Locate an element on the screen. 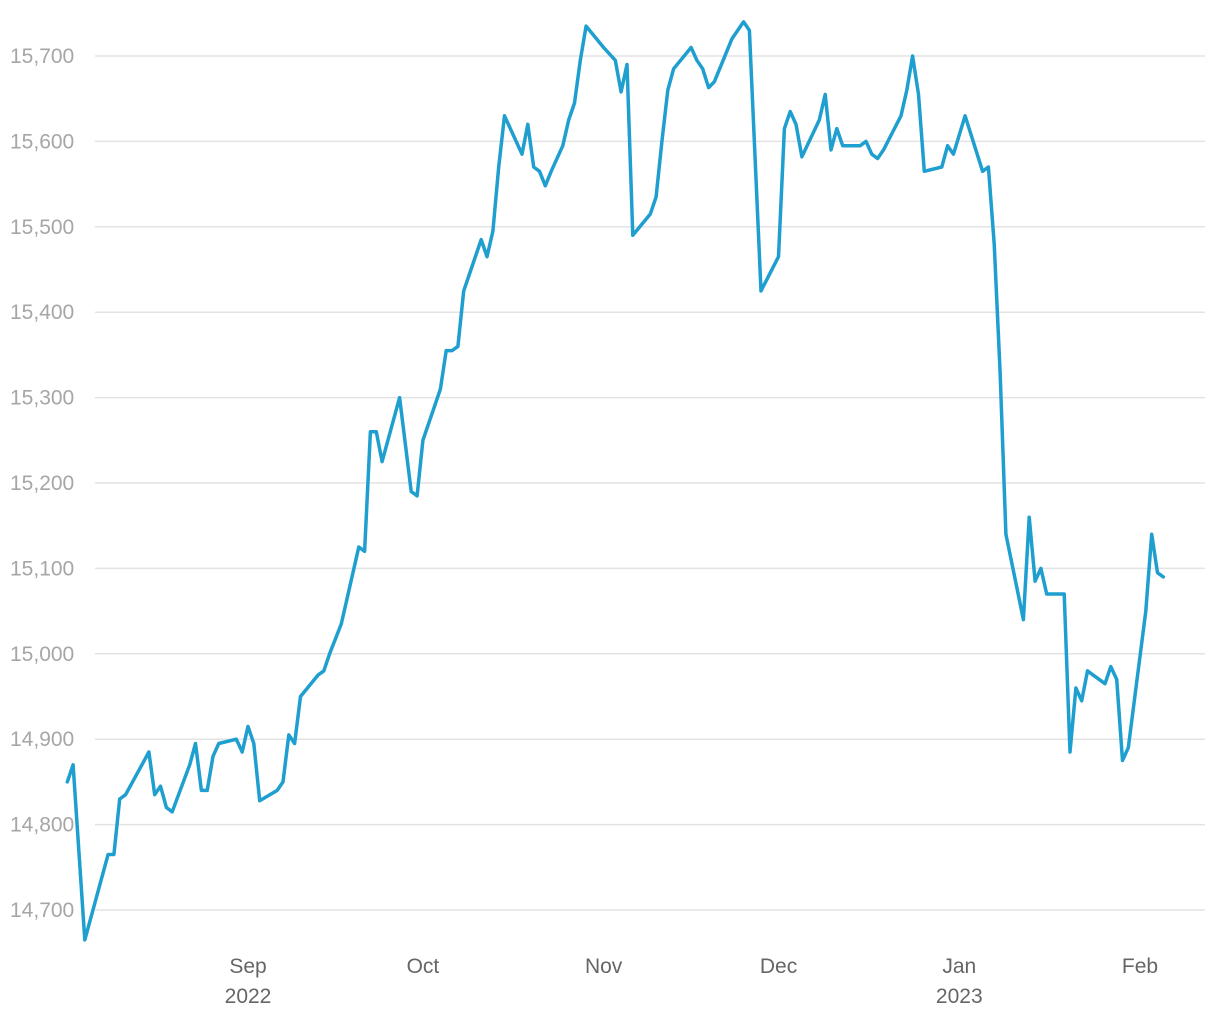  x-tick-label: Sep is located at coordinates (247, 966).